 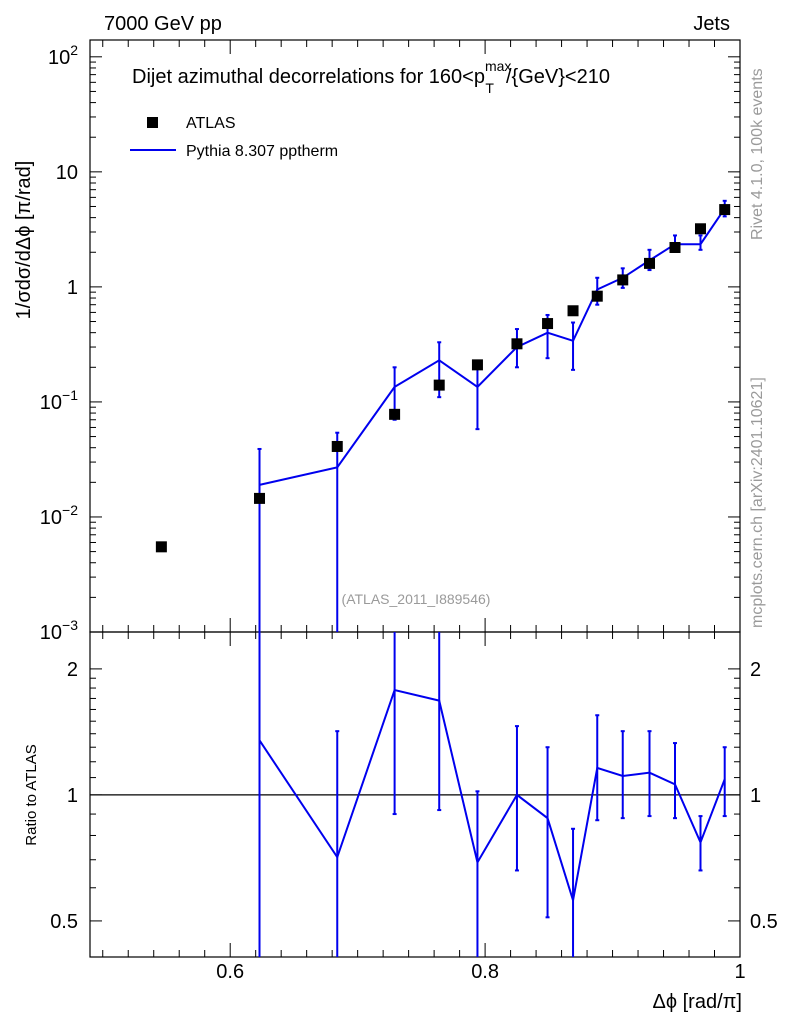 What do you see at coordinates (59, 630) in the screenshot?
I see `y-tick-label: 10⁻³` at bounding box center [59, 630].